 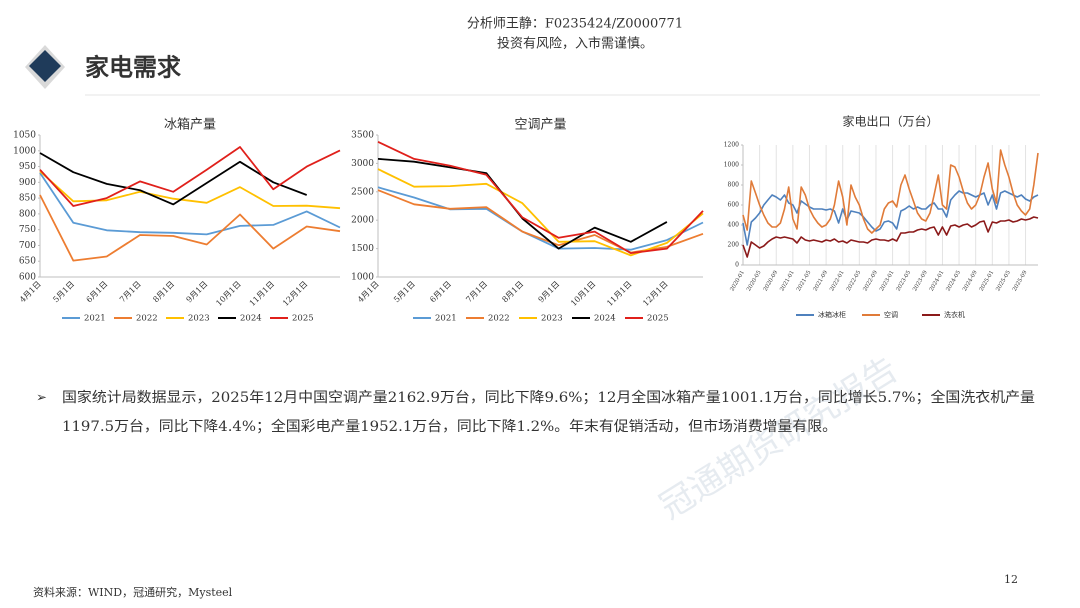 What do you see at coordinates (953, 280) in the screenshot?
I see `x-tick-label: 2024-05` at bounding box center [953, 280].